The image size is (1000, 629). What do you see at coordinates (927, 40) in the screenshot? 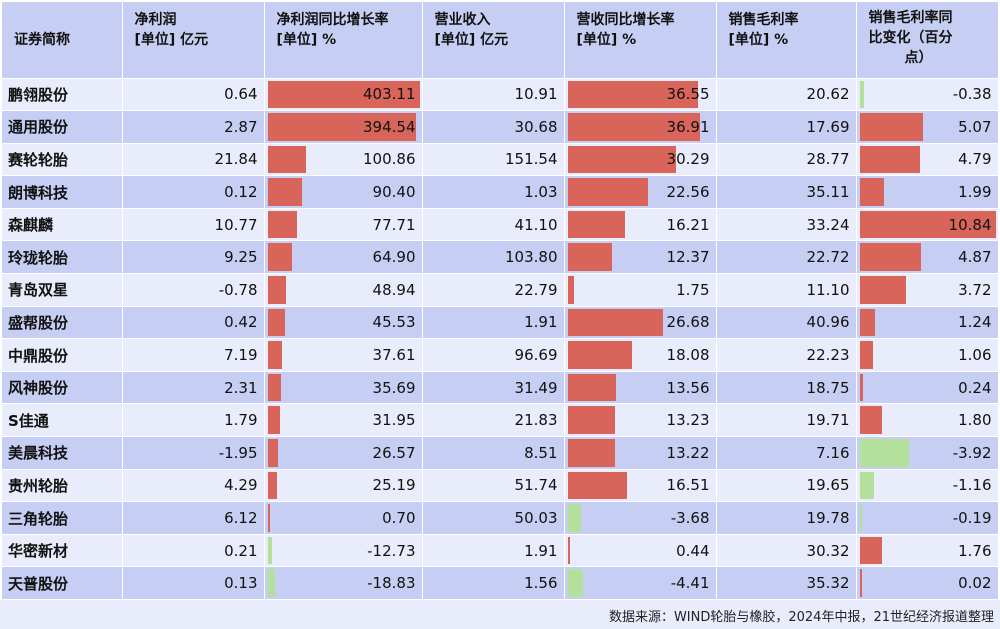
I see `header-gross-margin-change: 销售毛利率同 比变化（百分 点）` at bounding box center [927, 40].